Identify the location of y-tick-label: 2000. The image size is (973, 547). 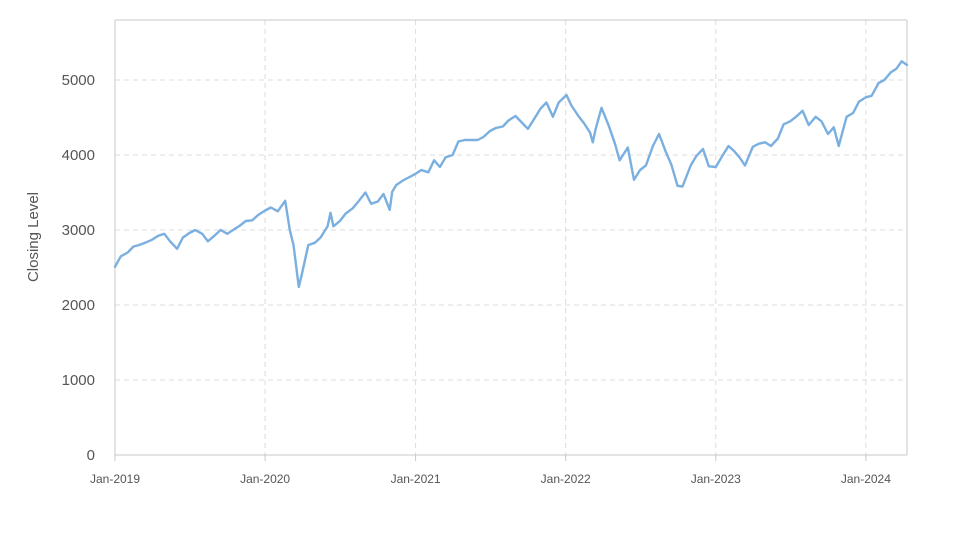
(78, 305).